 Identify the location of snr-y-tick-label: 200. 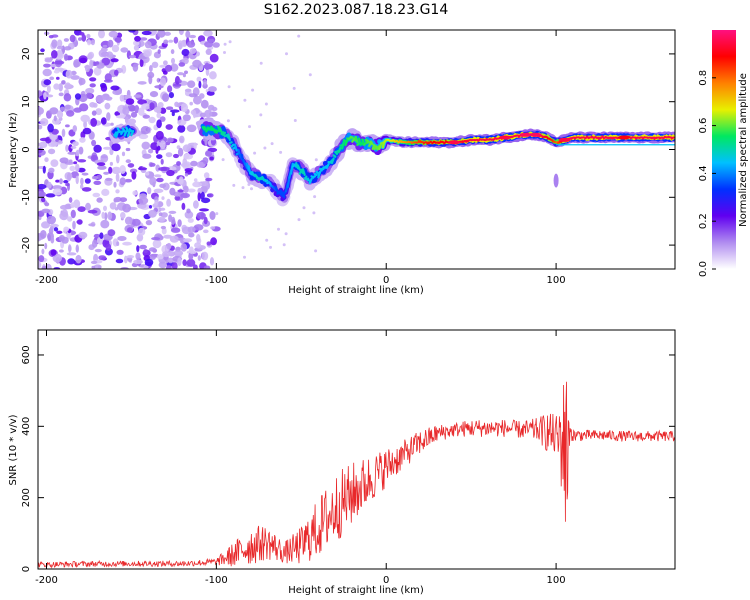
(26, 497).